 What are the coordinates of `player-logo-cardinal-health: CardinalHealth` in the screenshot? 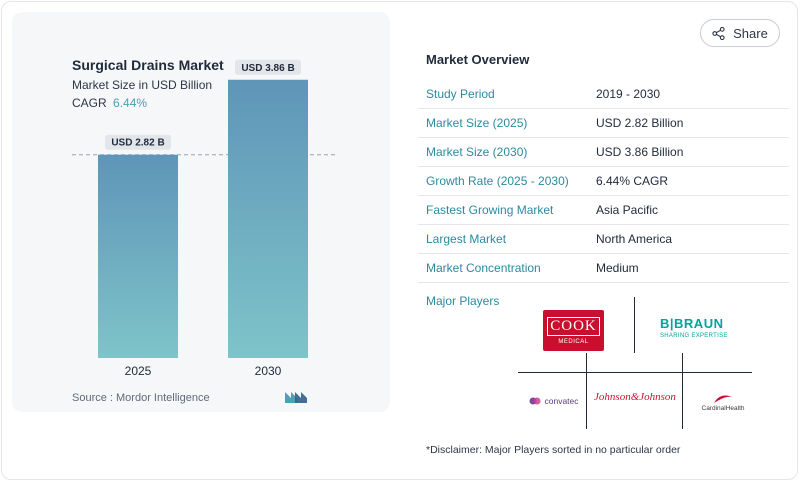 It's located at (723, 402).